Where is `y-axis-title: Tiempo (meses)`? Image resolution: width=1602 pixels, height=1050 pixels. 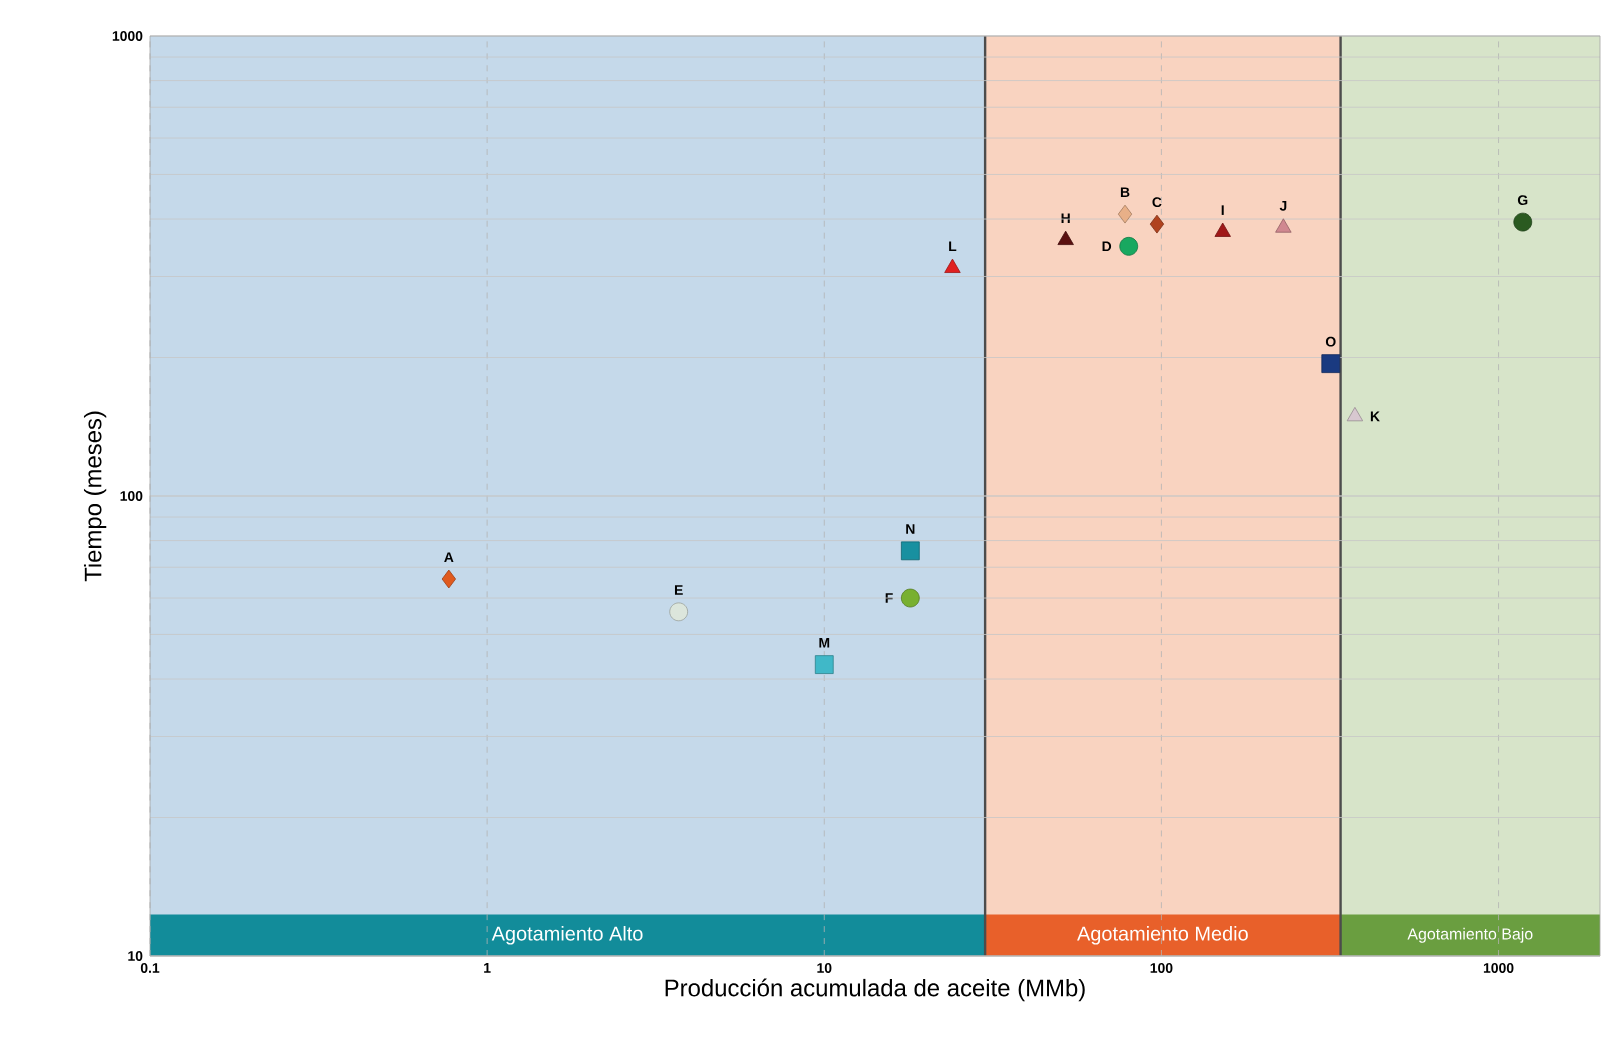
y-axis-title: Tiempo (meses) is located at coordinates (95, 496).